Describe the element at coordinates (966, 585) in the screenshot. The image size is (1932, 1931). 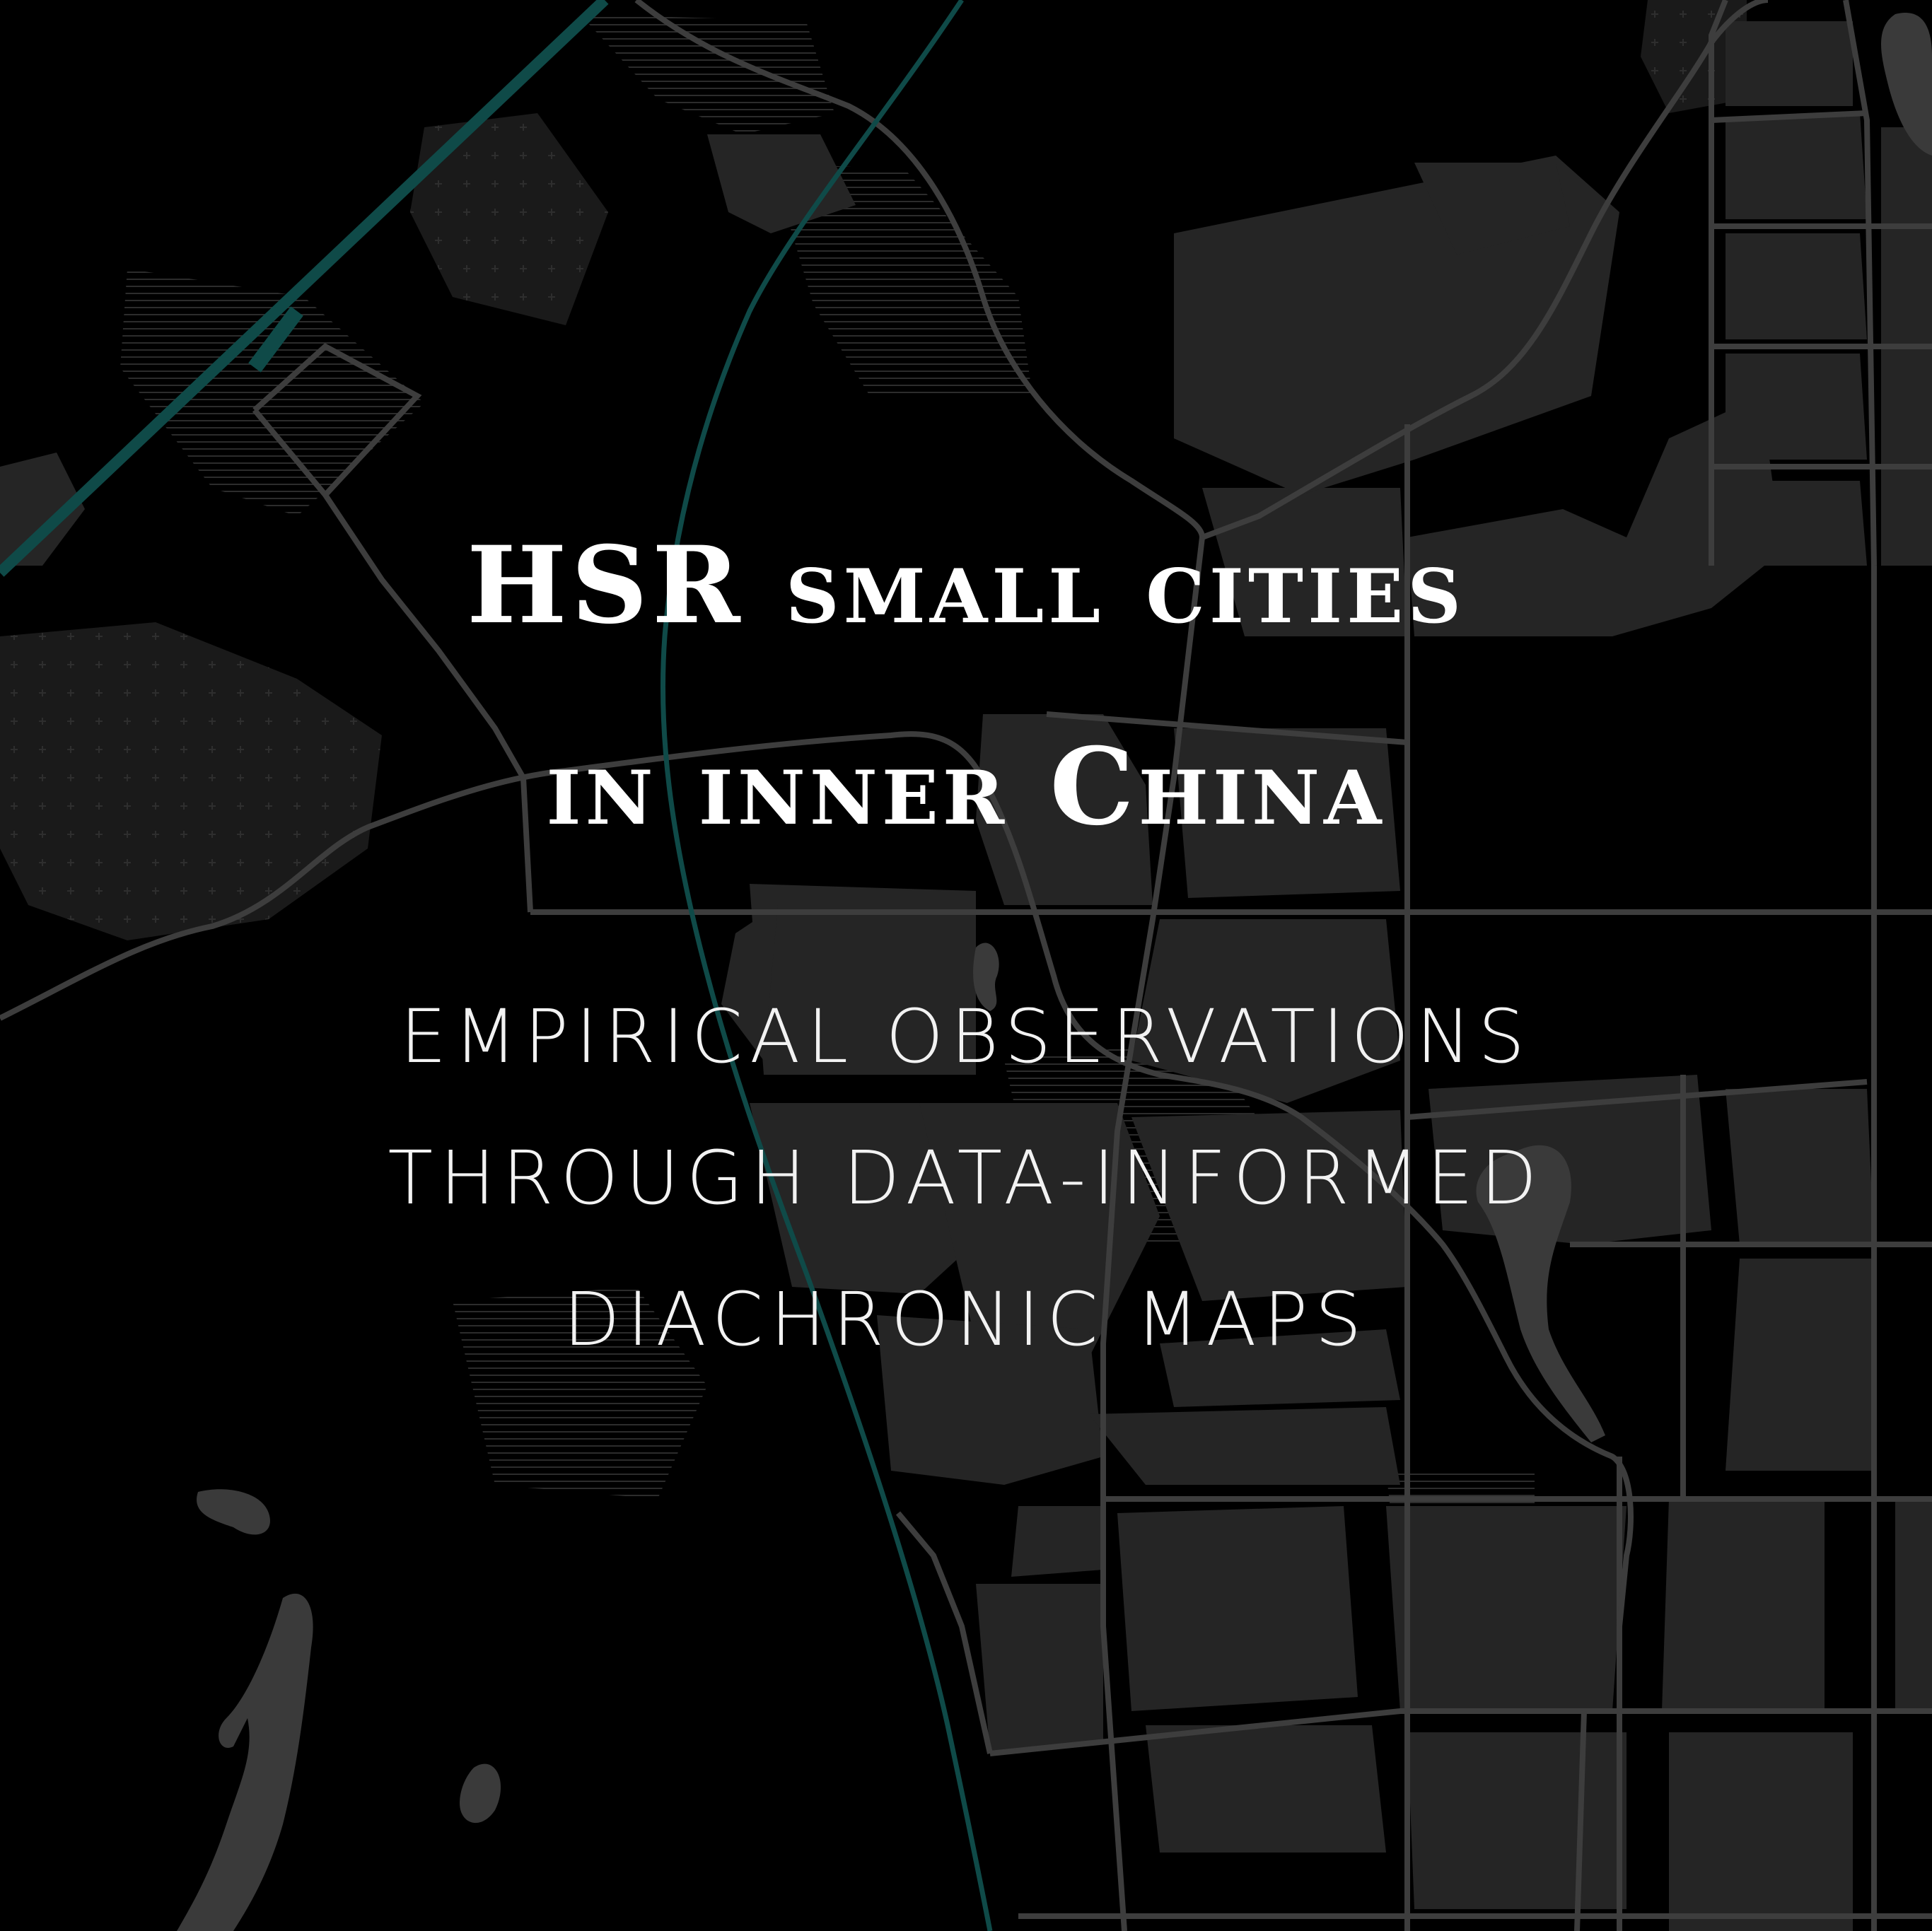
I see `title-line-1: HSR small cities` at that location.